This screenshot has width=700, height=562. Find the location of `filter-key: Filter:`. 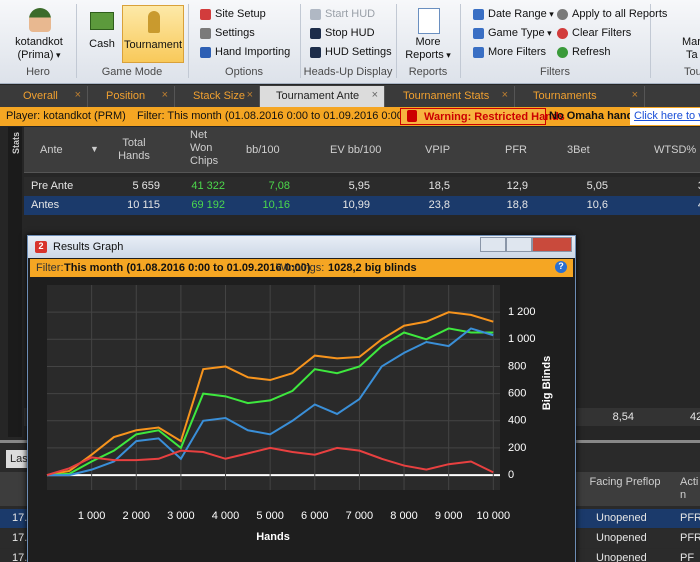

filter-key: Filter: is located at coordinates (50, 268).